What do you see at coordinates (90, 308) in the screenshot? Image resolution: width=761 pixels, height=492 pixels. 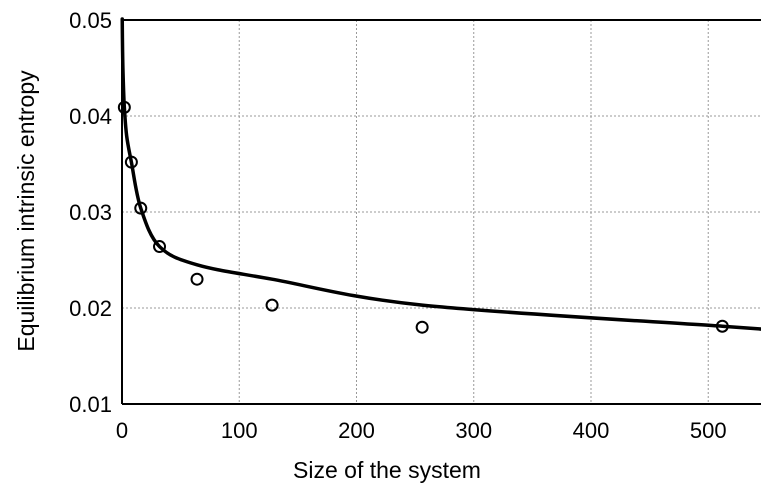 I see `y-tick-label: 0.02` at bounding box center [90, 308].